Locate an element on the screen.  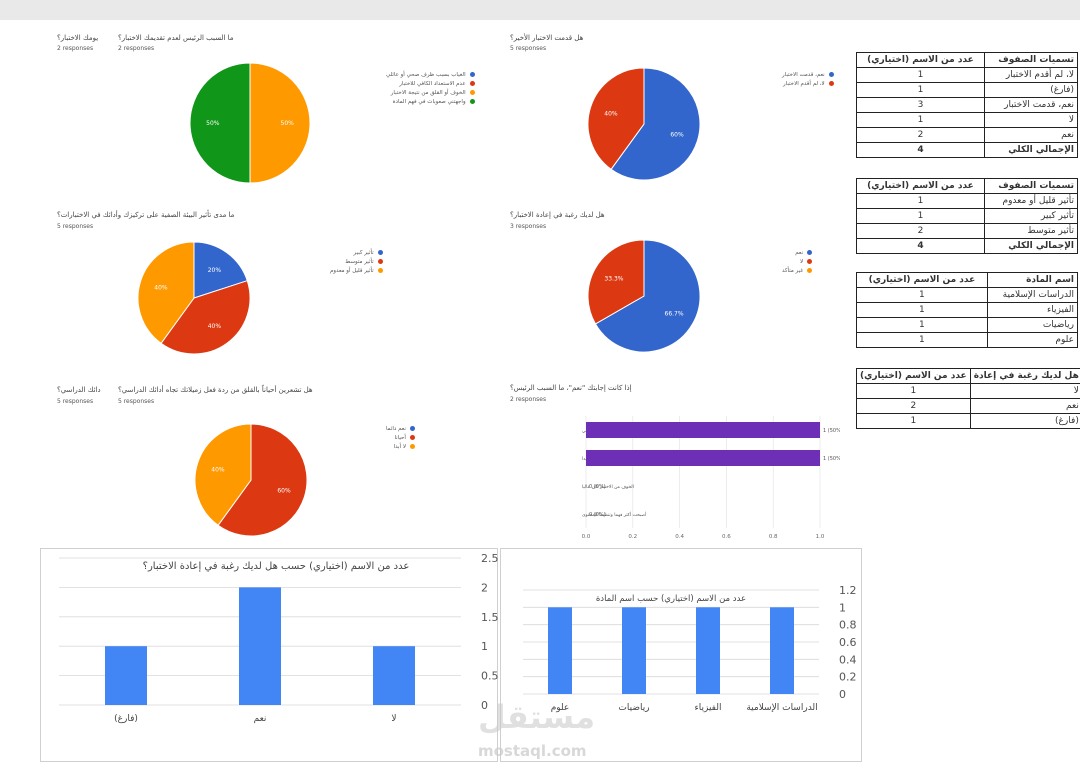
y-tick-label: 0.6 is located at coordinates (848, 642).